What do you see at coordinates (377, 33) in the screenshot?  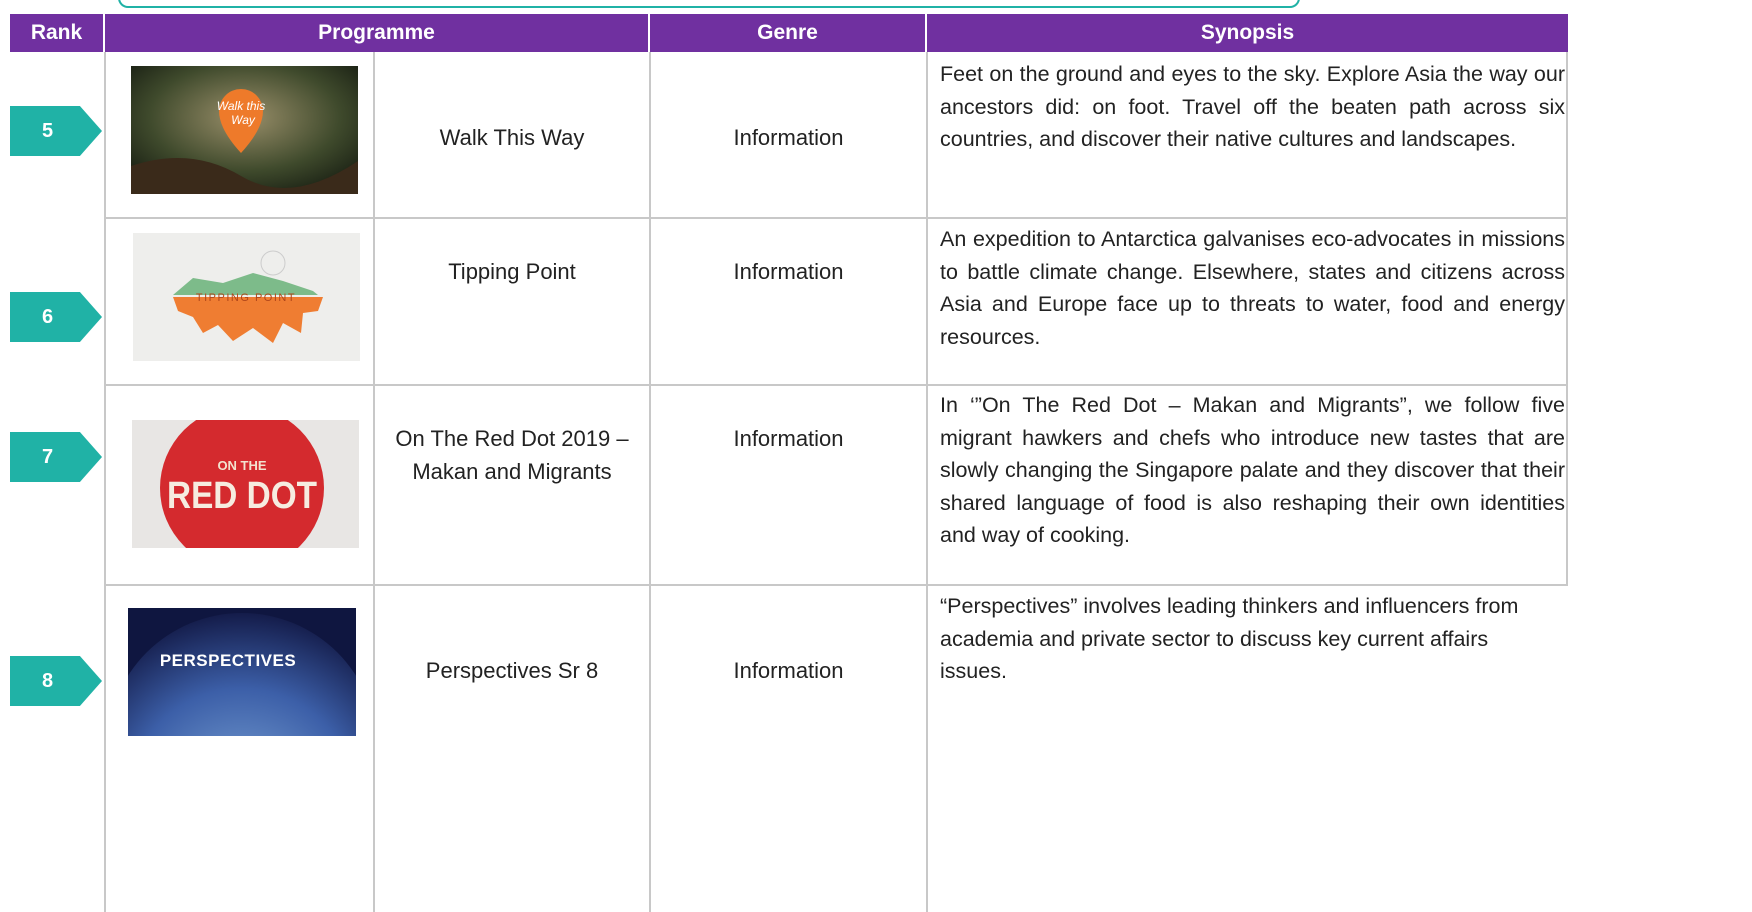 I see `header-programme: Programme` at bounding box center [377, 33].